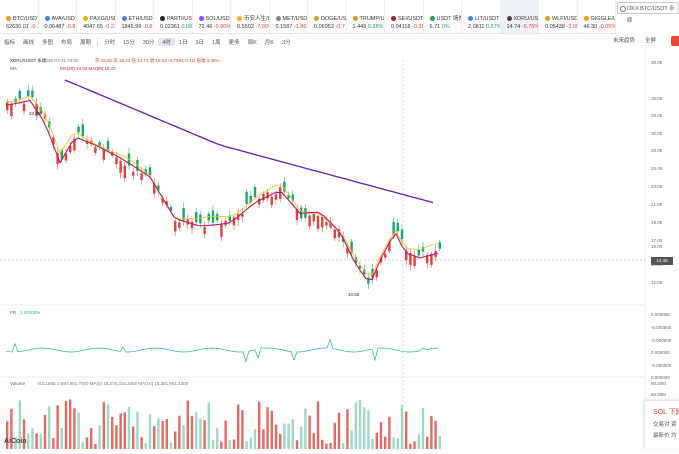 The height and width of the screenshot is (454, 679). Describe the element at coordinates (530, 27) in the screenshot. I see `ticker-change: -5.75%` at that location.